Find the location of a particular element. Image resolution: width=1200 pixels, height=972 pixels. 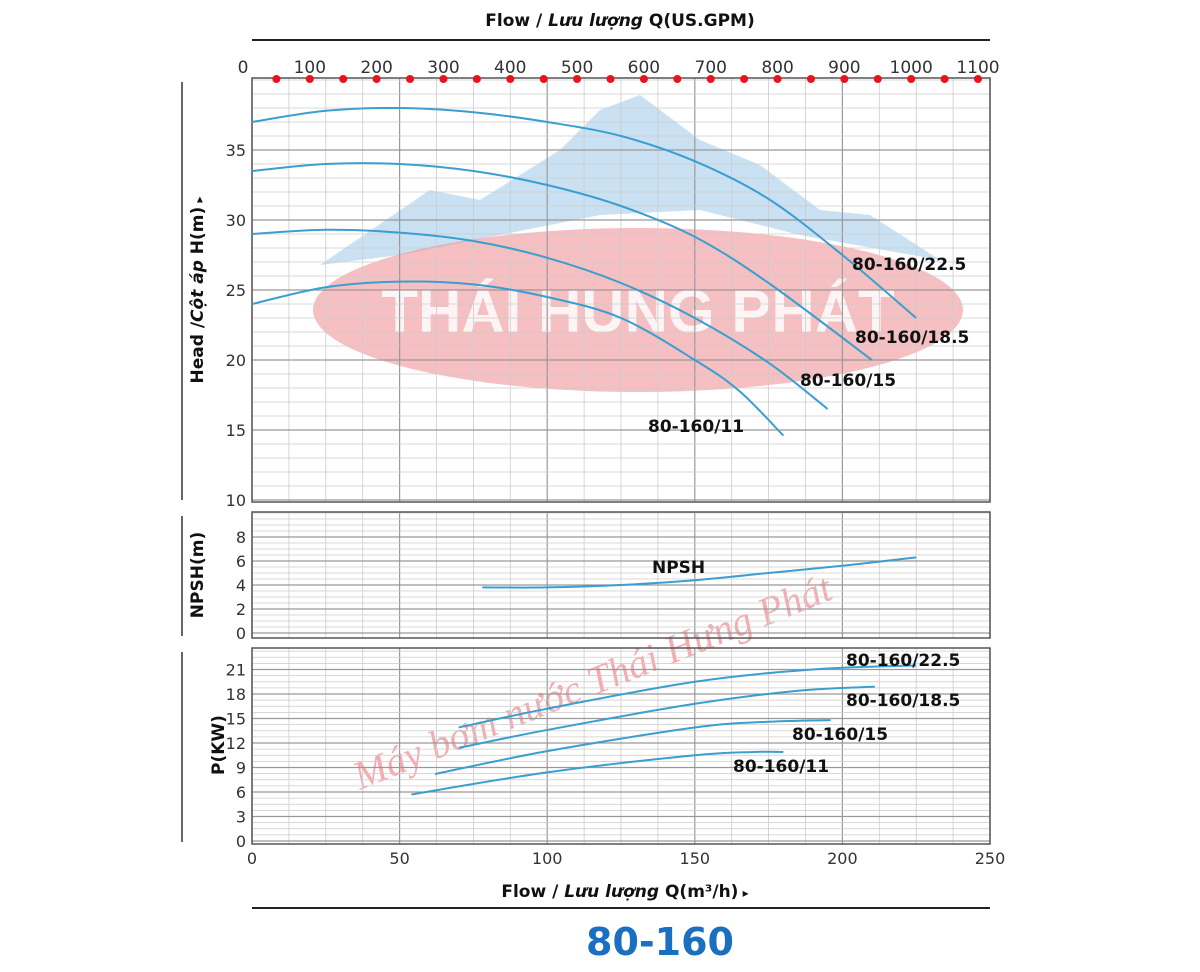

gpm-tick-label: 200 is located at coordinates (376, 68).